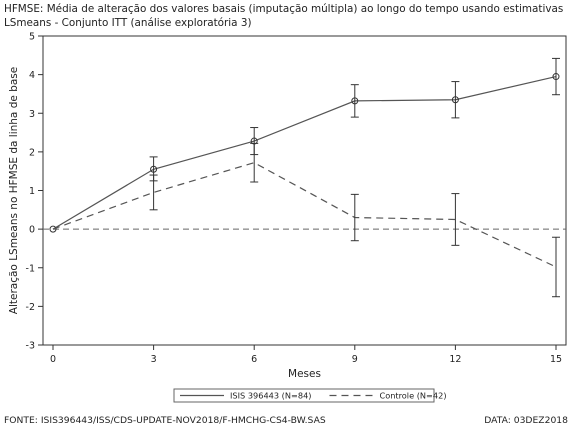  I want to click on legend-box, so click(304, 395).